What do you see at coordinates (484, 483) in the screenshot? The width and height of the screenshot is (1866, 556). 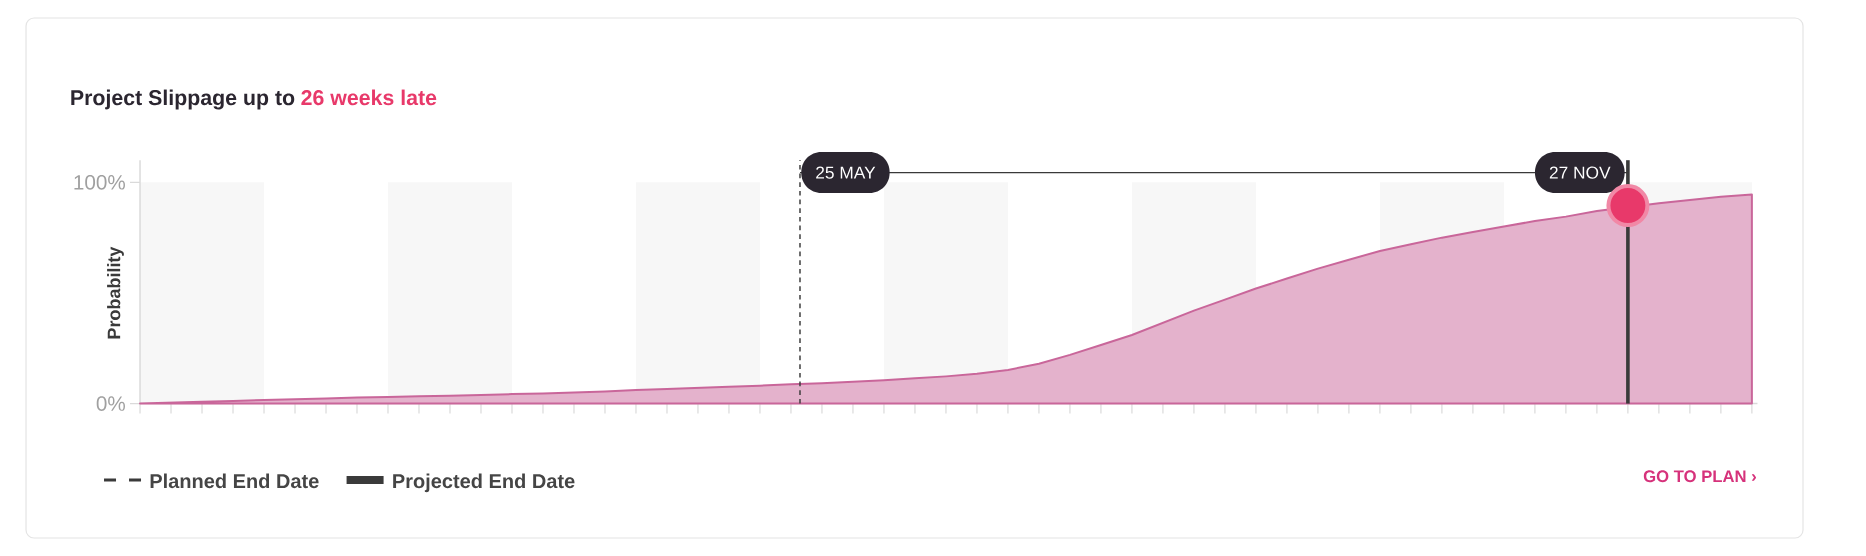 I see `text: Projected End Date` at bounding box center [484, 483].